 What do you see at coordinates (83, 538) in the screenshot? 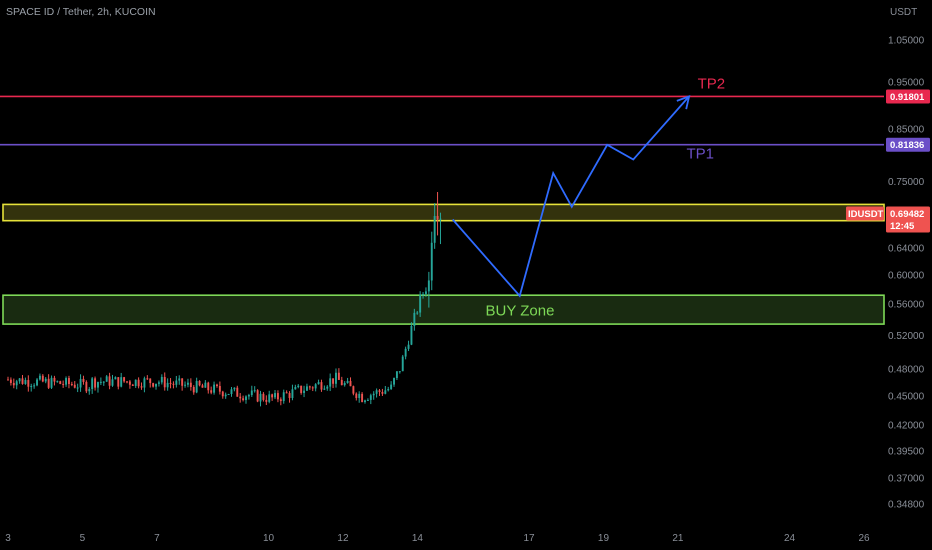
I see `time-tick-label: 5` at bounding box center [83, 538].